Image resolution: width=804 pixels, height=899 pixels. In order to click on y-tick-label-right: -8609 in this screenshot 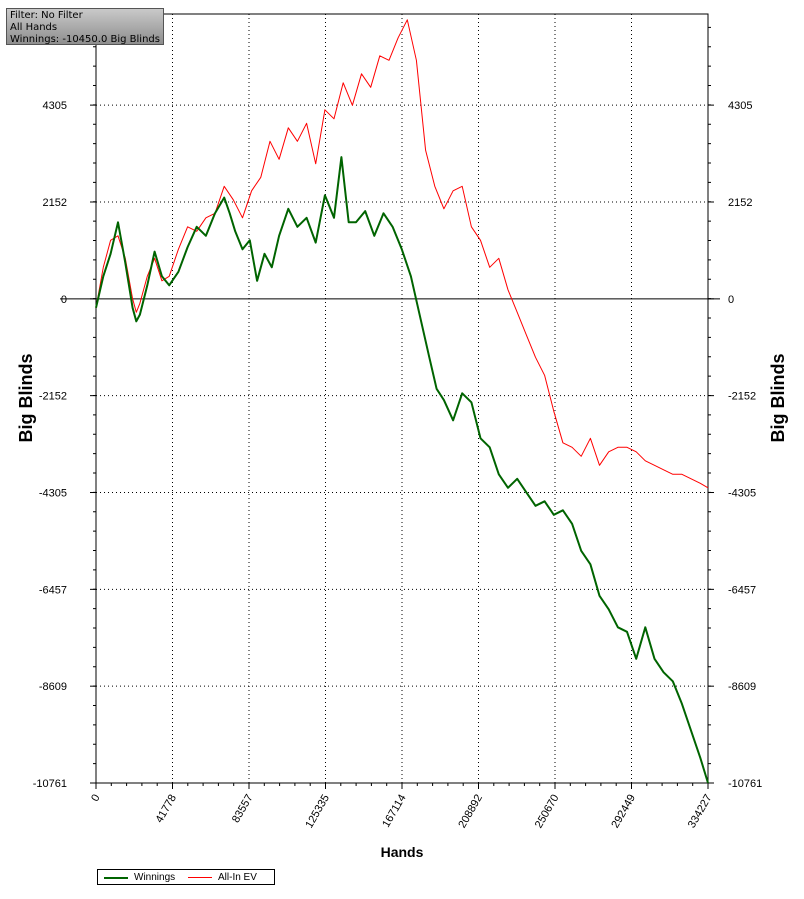, I will do `click(742, 687)`.